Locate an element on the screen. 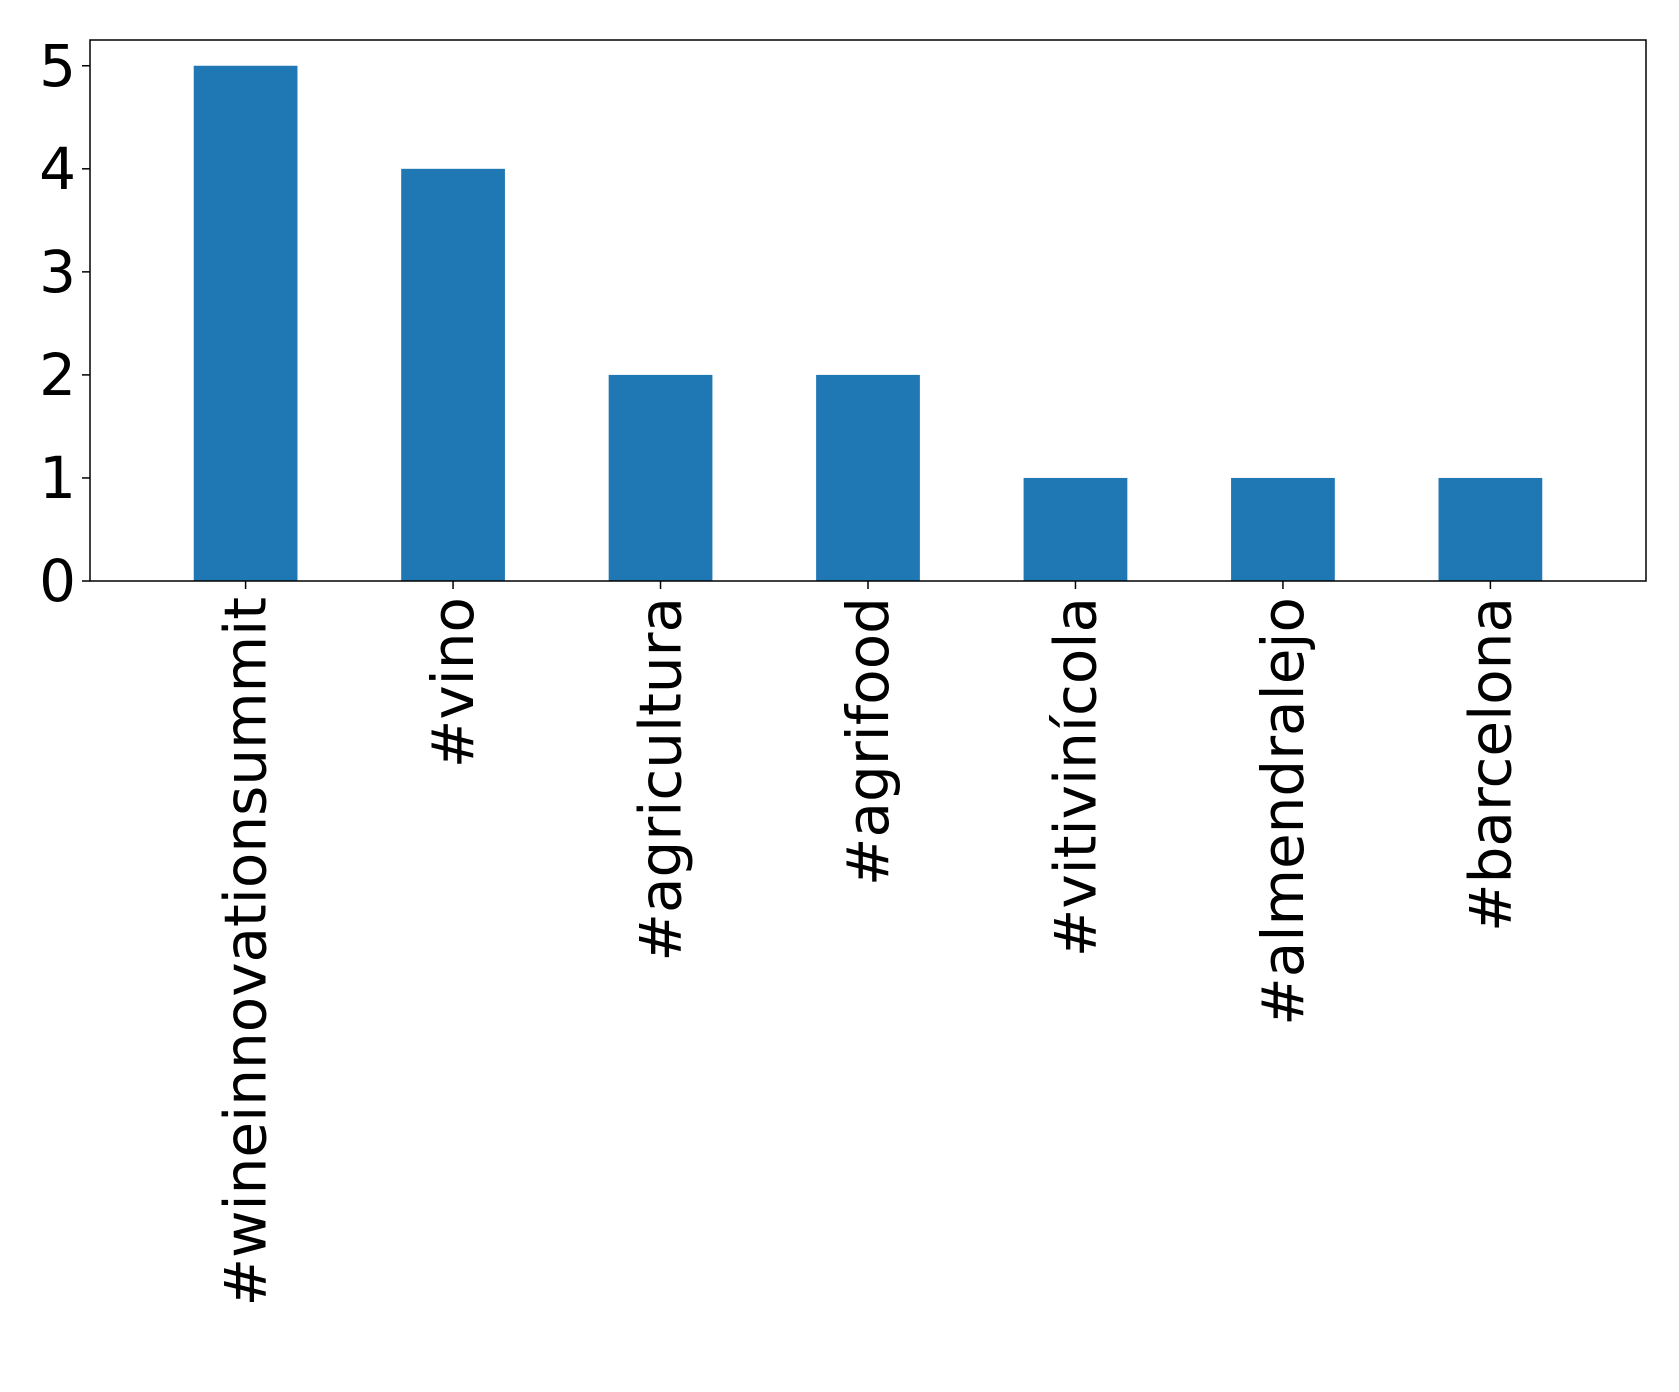  x-tick-label: #wineinnovationsummit is located at coordinates (246, 952).